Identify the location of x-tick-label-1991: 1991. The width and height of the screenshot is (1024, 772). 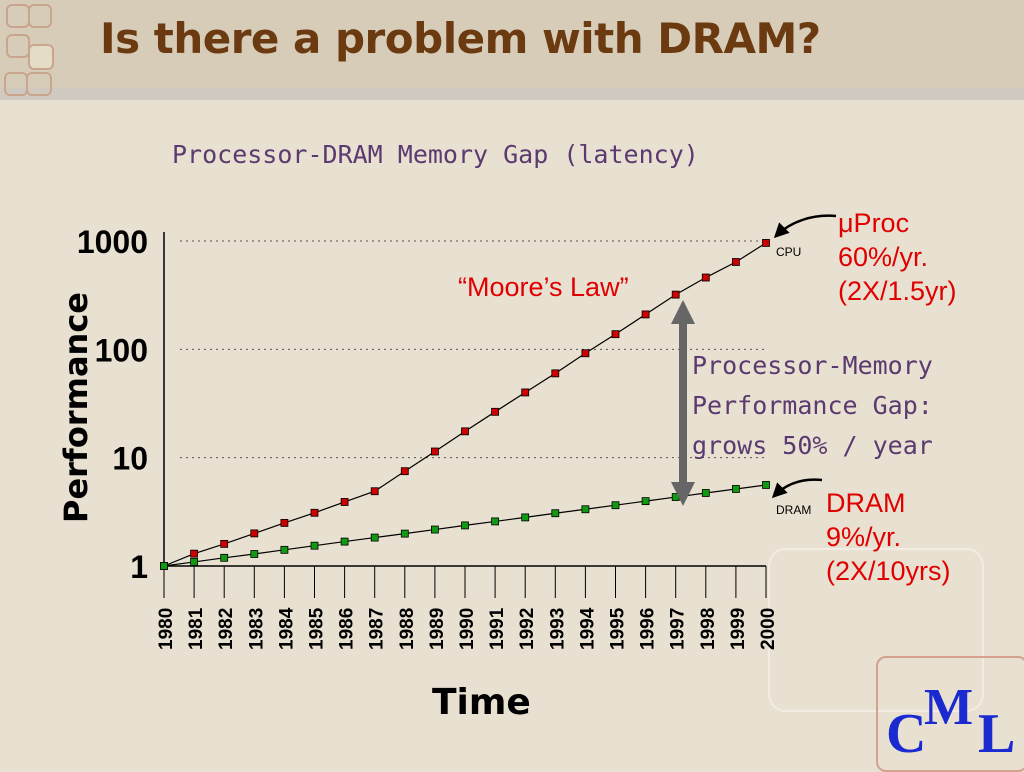
(497, 628).